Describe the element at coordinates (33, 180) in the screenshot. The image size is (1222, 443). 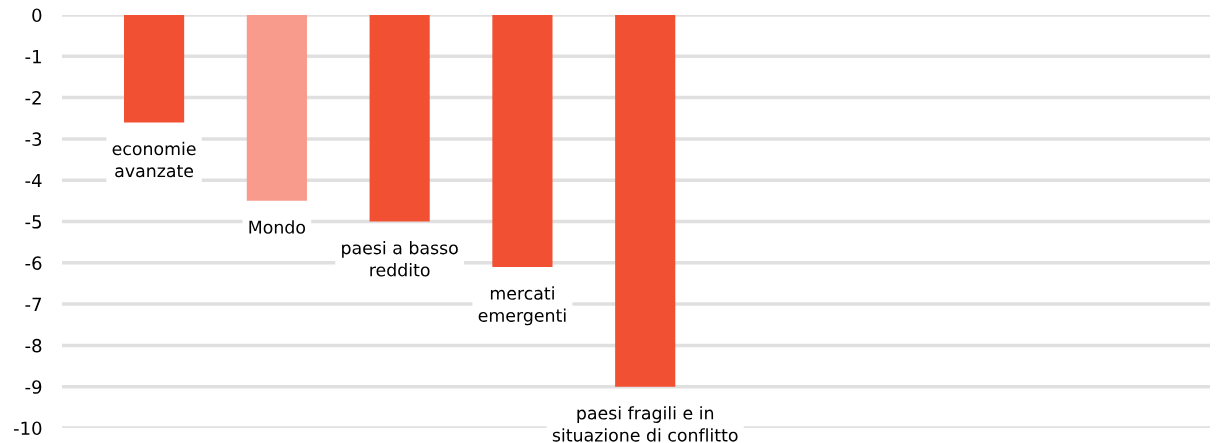
I see `y-tick-label: -4` at that location.